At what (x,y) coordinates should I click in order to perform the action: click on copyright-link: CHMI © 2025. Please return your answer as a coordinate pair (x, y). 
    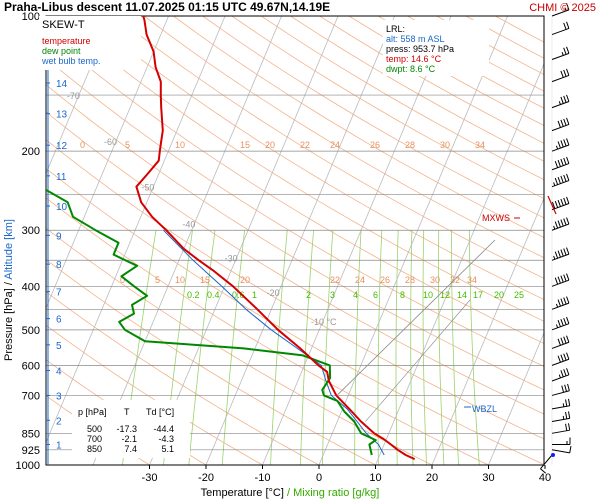
    Looking at the image, I should click on (562, 8).